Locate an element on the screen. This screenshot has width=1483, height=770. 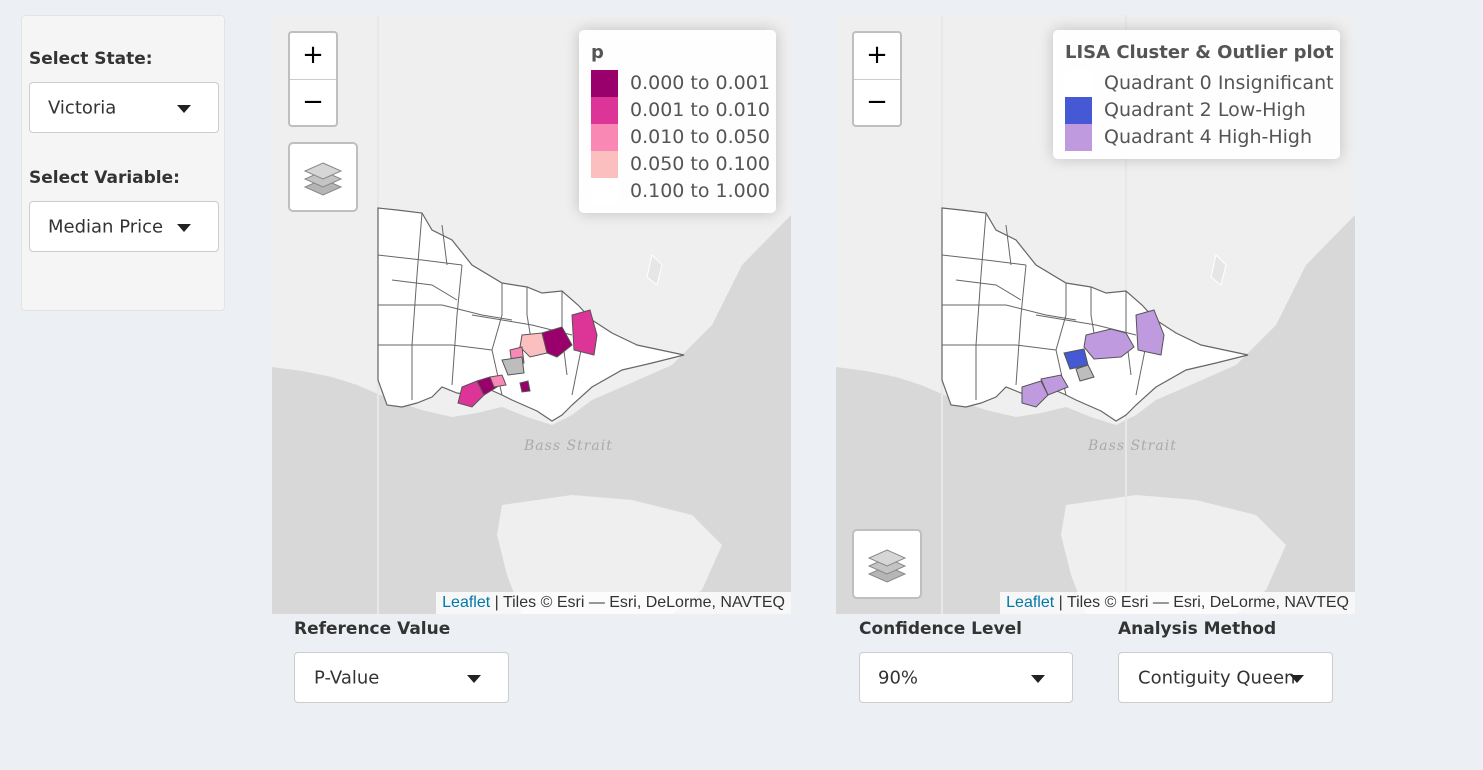
legend-label: 0.010 to 0.050 is located at coordinates (700, 137).